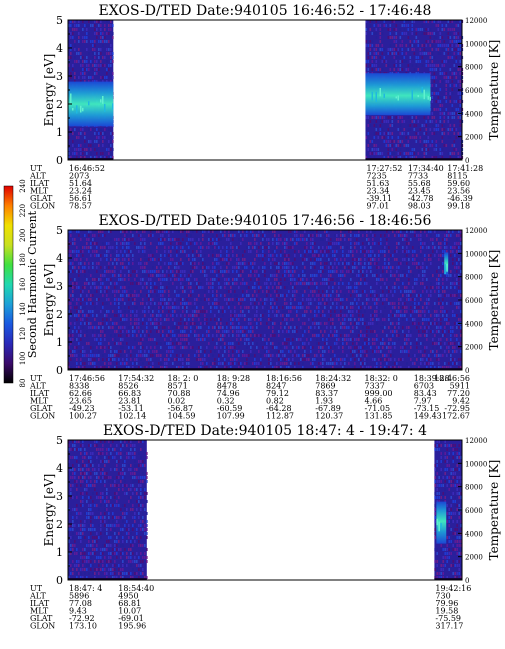 The width and height of the screenshot is (505, 649). What do you see at coordinates (432, 378) in the screenshot?
I see `orbit-value: 18:39:28` at bounding box center [432, 378].